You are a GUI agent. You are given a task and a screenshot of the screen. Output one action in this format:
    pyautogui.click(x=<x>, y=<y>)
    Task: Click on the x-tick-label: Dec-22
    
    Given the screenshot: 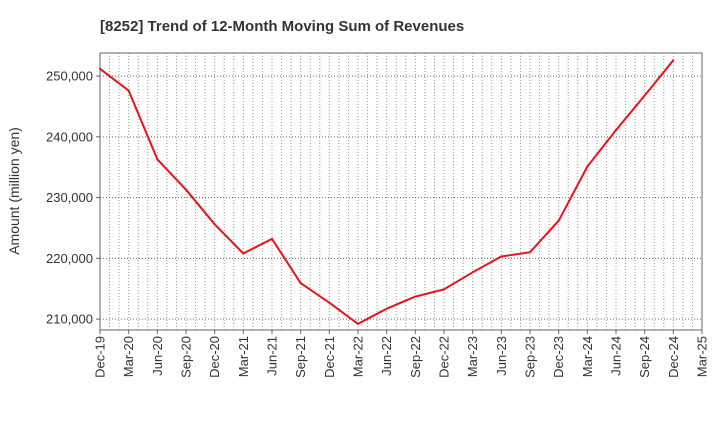 What is the action you would take?
    pyautogui.click(x=444, y=357)
    